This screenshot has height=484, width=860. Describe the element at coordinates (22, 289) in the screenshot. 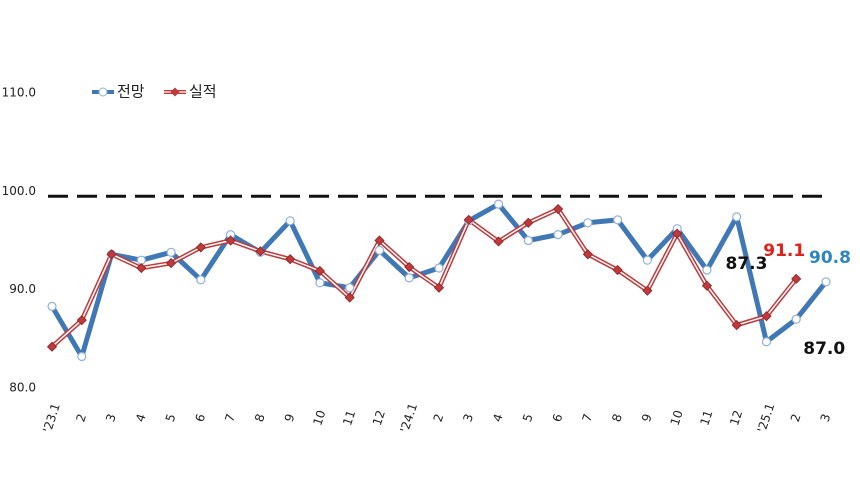

I see `y-tick-label: 90.0` at that location.